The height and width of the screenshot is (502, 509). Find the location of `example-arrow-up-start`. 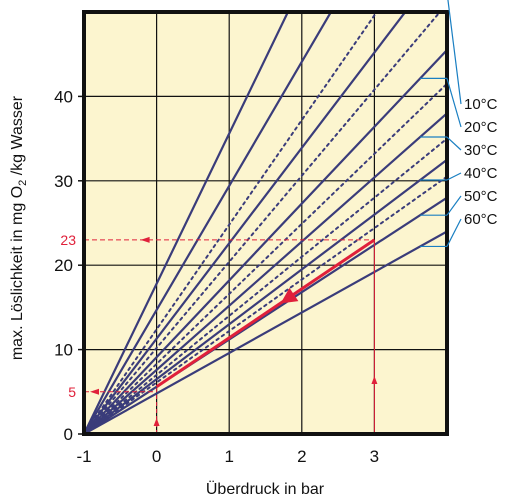

example-arrow-up-start is located at coordinates (156, 422).